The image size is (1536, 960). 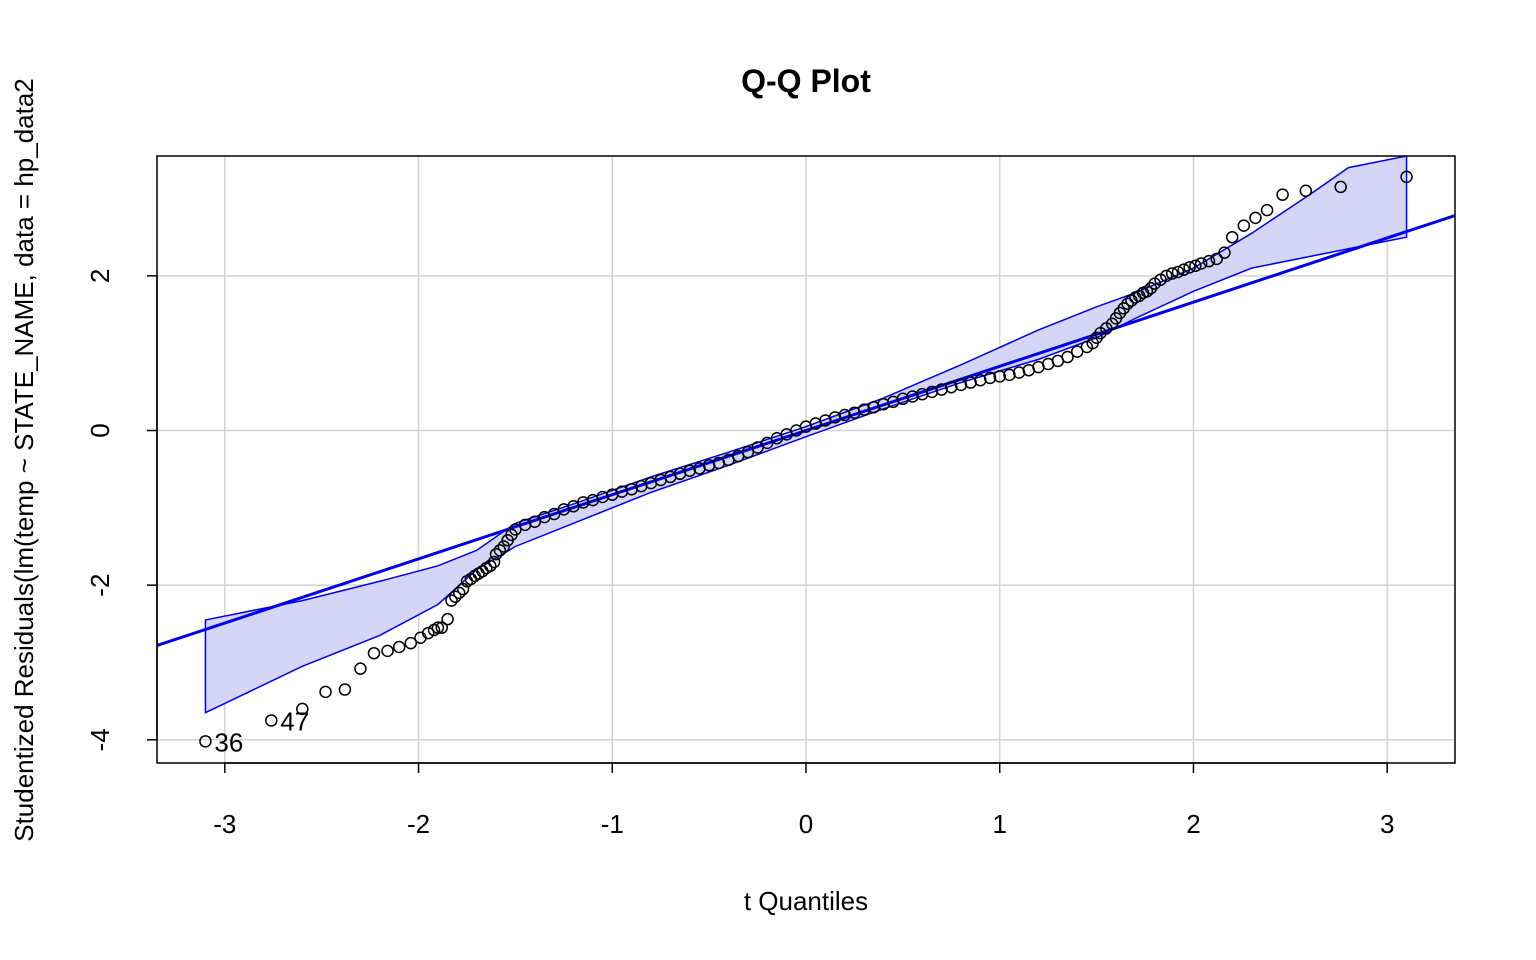 I want to click on y-tick-label: 0, so click(x=100, y=430).